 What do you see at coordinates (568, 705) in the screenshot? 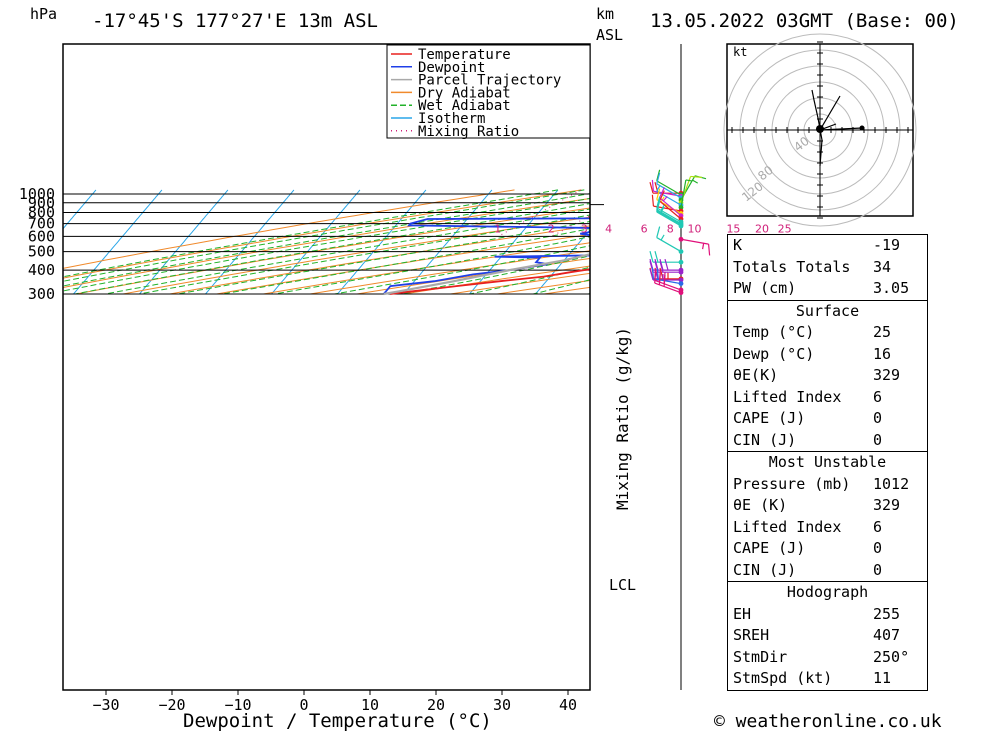
I see `temperature-tick-label: 40` at bounding box center [568, 705].